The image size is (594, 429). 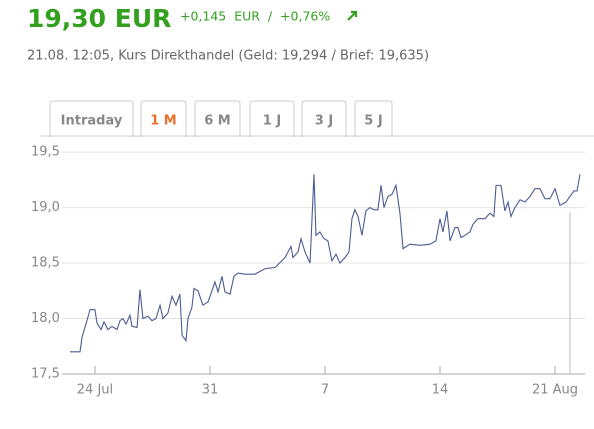 What do you see at coordinates (440, 390) in the screenshot?
I see `x-tick-label: 14` at bounding box center [440, 390].